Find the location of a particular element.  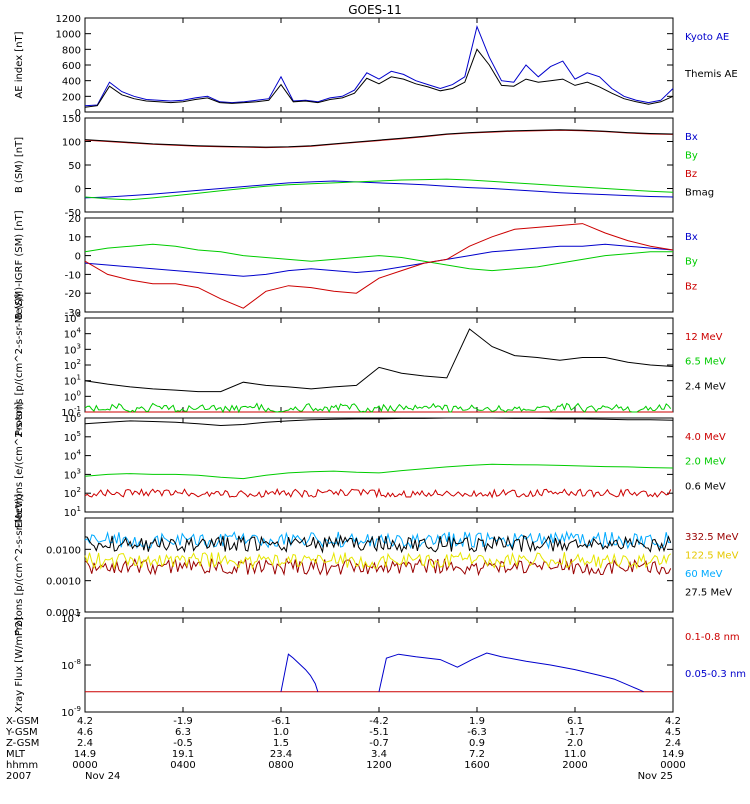

x-axis-value: 2.0 is located at coordinates (575, 743).